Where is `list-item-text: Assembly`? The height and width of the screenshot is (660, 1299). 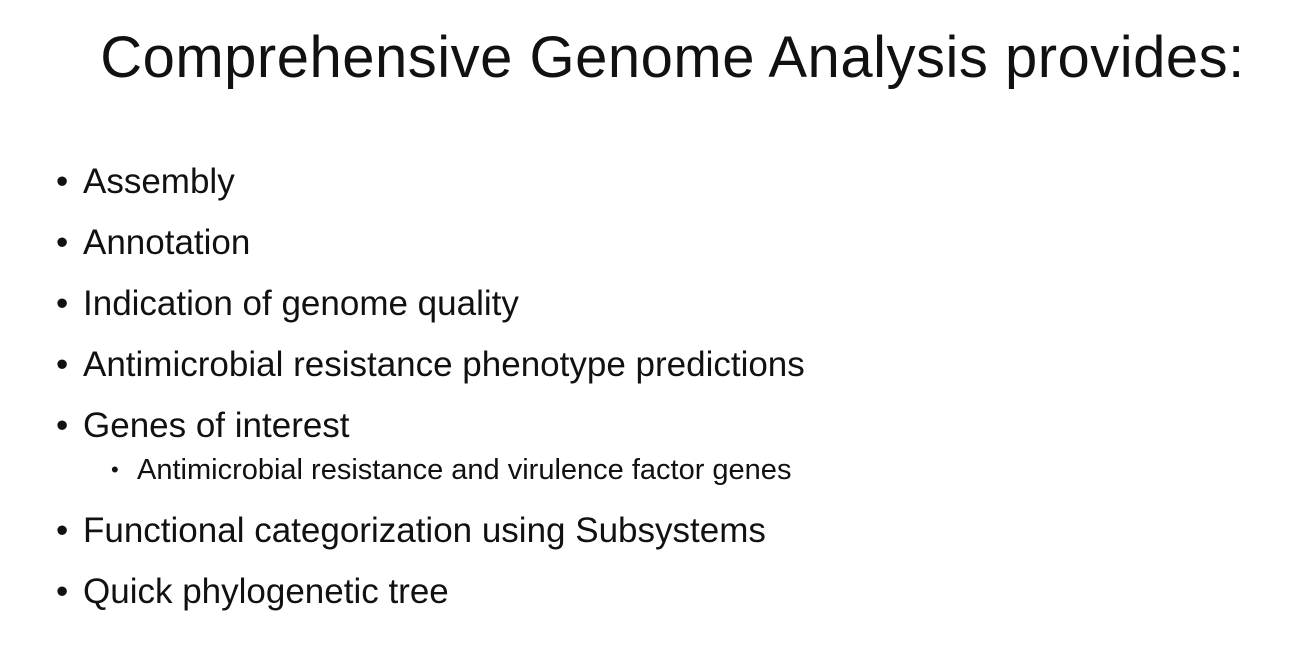 list-item-text: Assembly is located at coordinates (159, 181).